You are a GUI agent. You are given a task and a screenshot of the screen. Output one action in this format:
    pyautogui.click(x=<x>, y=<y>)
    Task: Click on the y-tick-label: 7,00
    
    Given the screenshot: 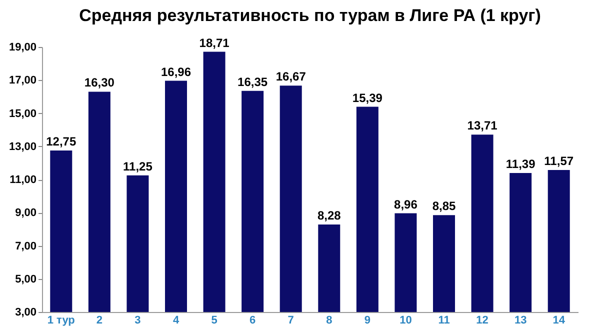 What is the action you would take?
    pyautogui.click(x=25, y=246)
    